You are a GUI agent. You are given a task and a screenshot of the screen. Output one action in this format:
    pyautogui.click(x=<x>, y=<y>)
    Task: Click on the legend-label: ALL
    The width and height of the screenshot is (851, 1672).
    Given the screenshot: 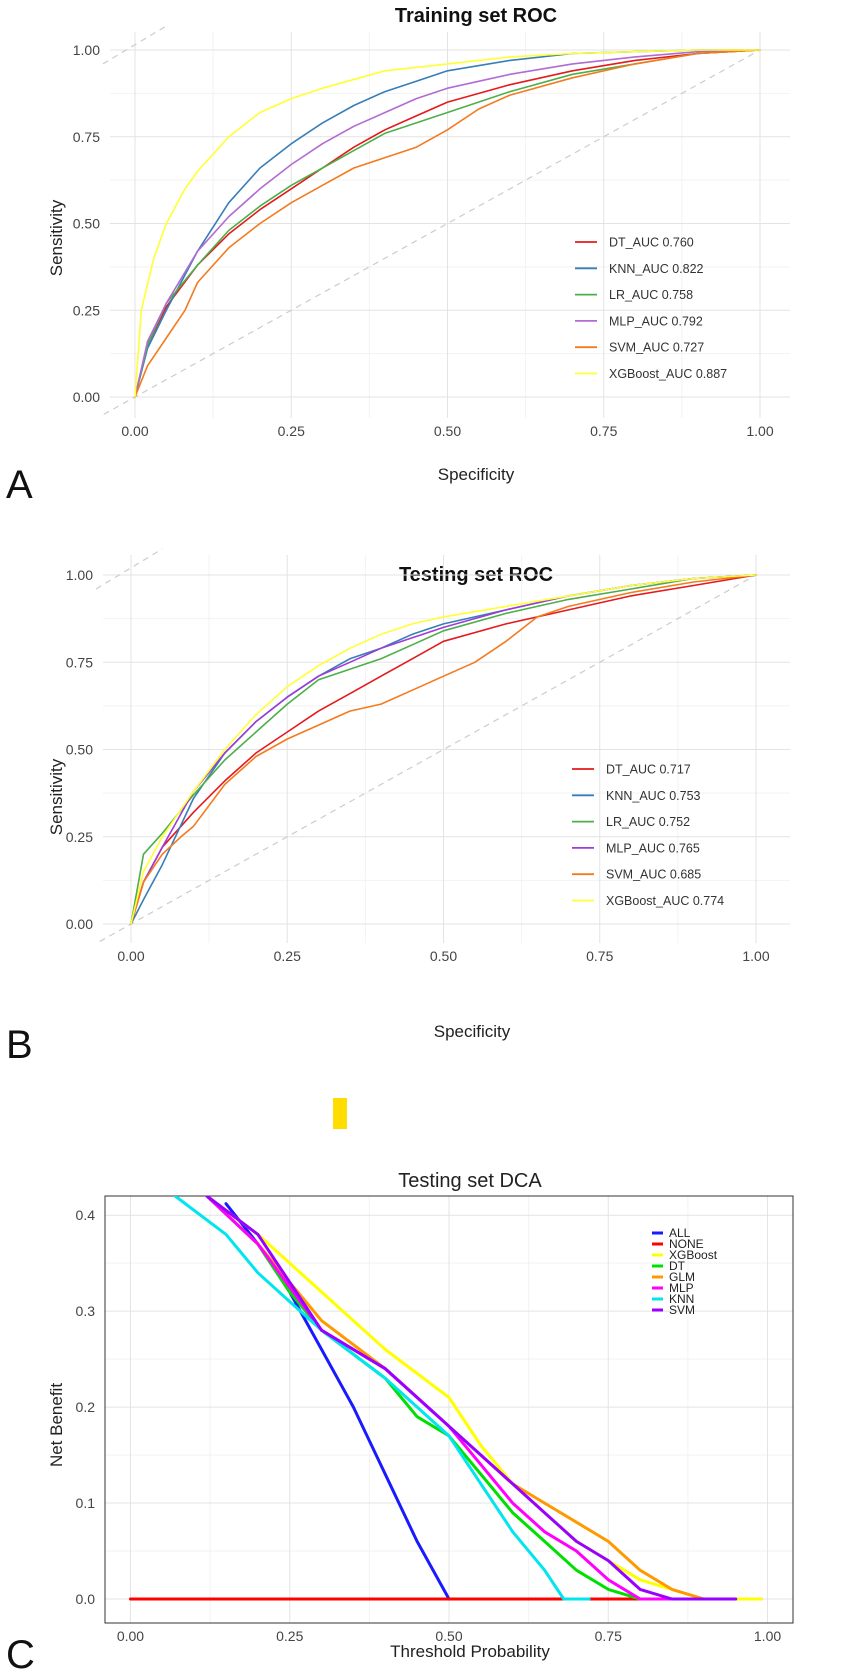 What is the action you would take?
    pyautogui.click(x=680, y=1233)
    